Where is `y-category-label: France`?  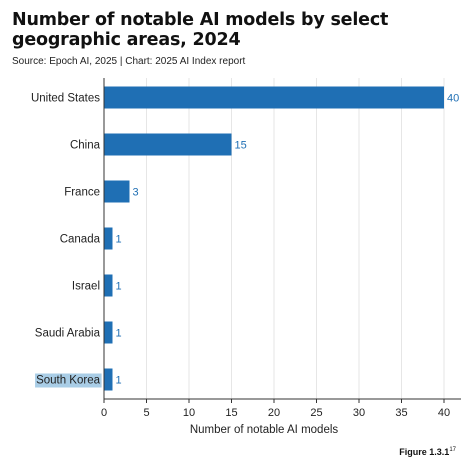
y-category-label: France is located at coordinates (82, 193).